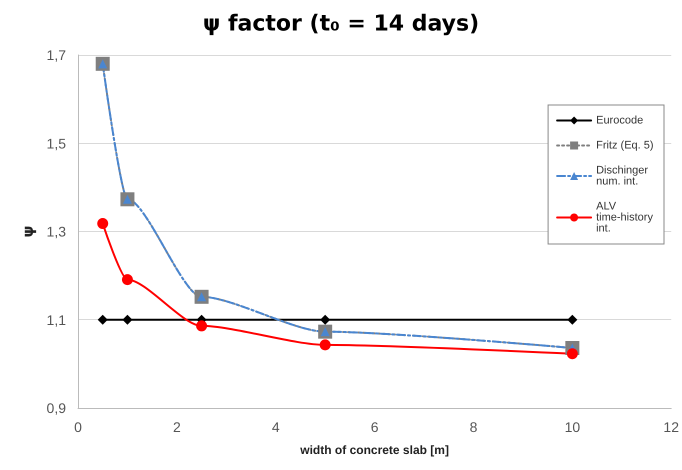 This screenshot has height=470, width=682. Describe the element at coordinates (626, 217) in the screenshot. I see `legend-label: ALV time-history int.` at that location.